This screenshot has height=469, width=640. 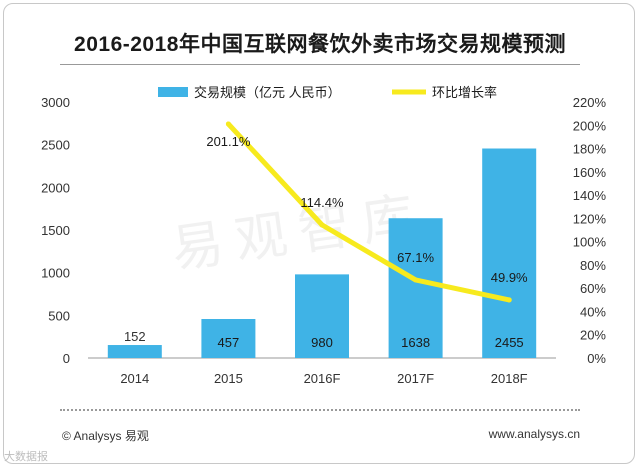 What do you see at coordinates (55, 273) in the screenshot?
I see `left-axis-tick-label: 1000` at bounding box center [55, 273].